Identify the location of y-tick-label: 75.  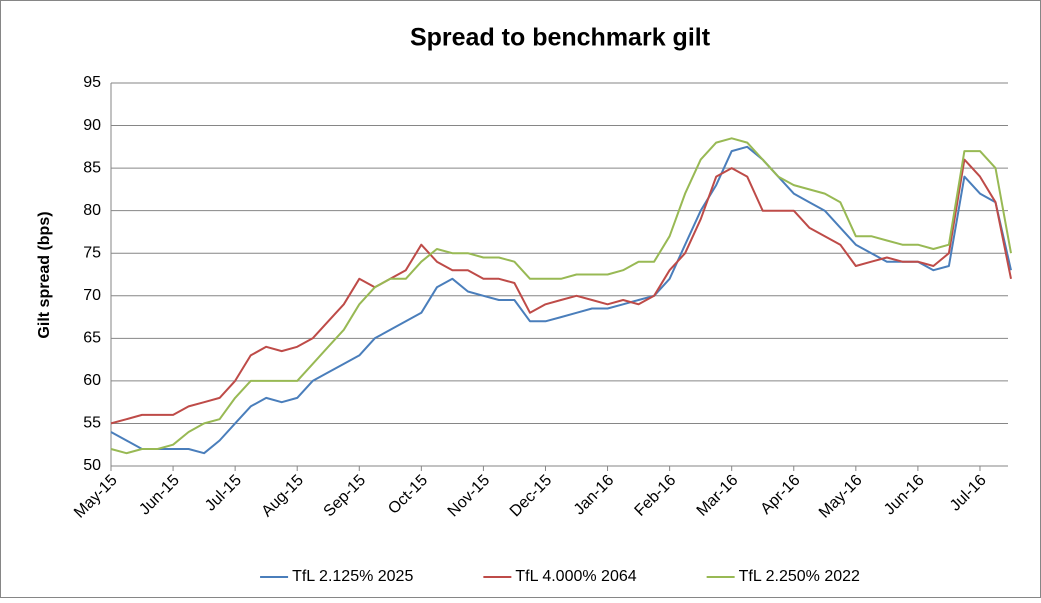
(92, 252).